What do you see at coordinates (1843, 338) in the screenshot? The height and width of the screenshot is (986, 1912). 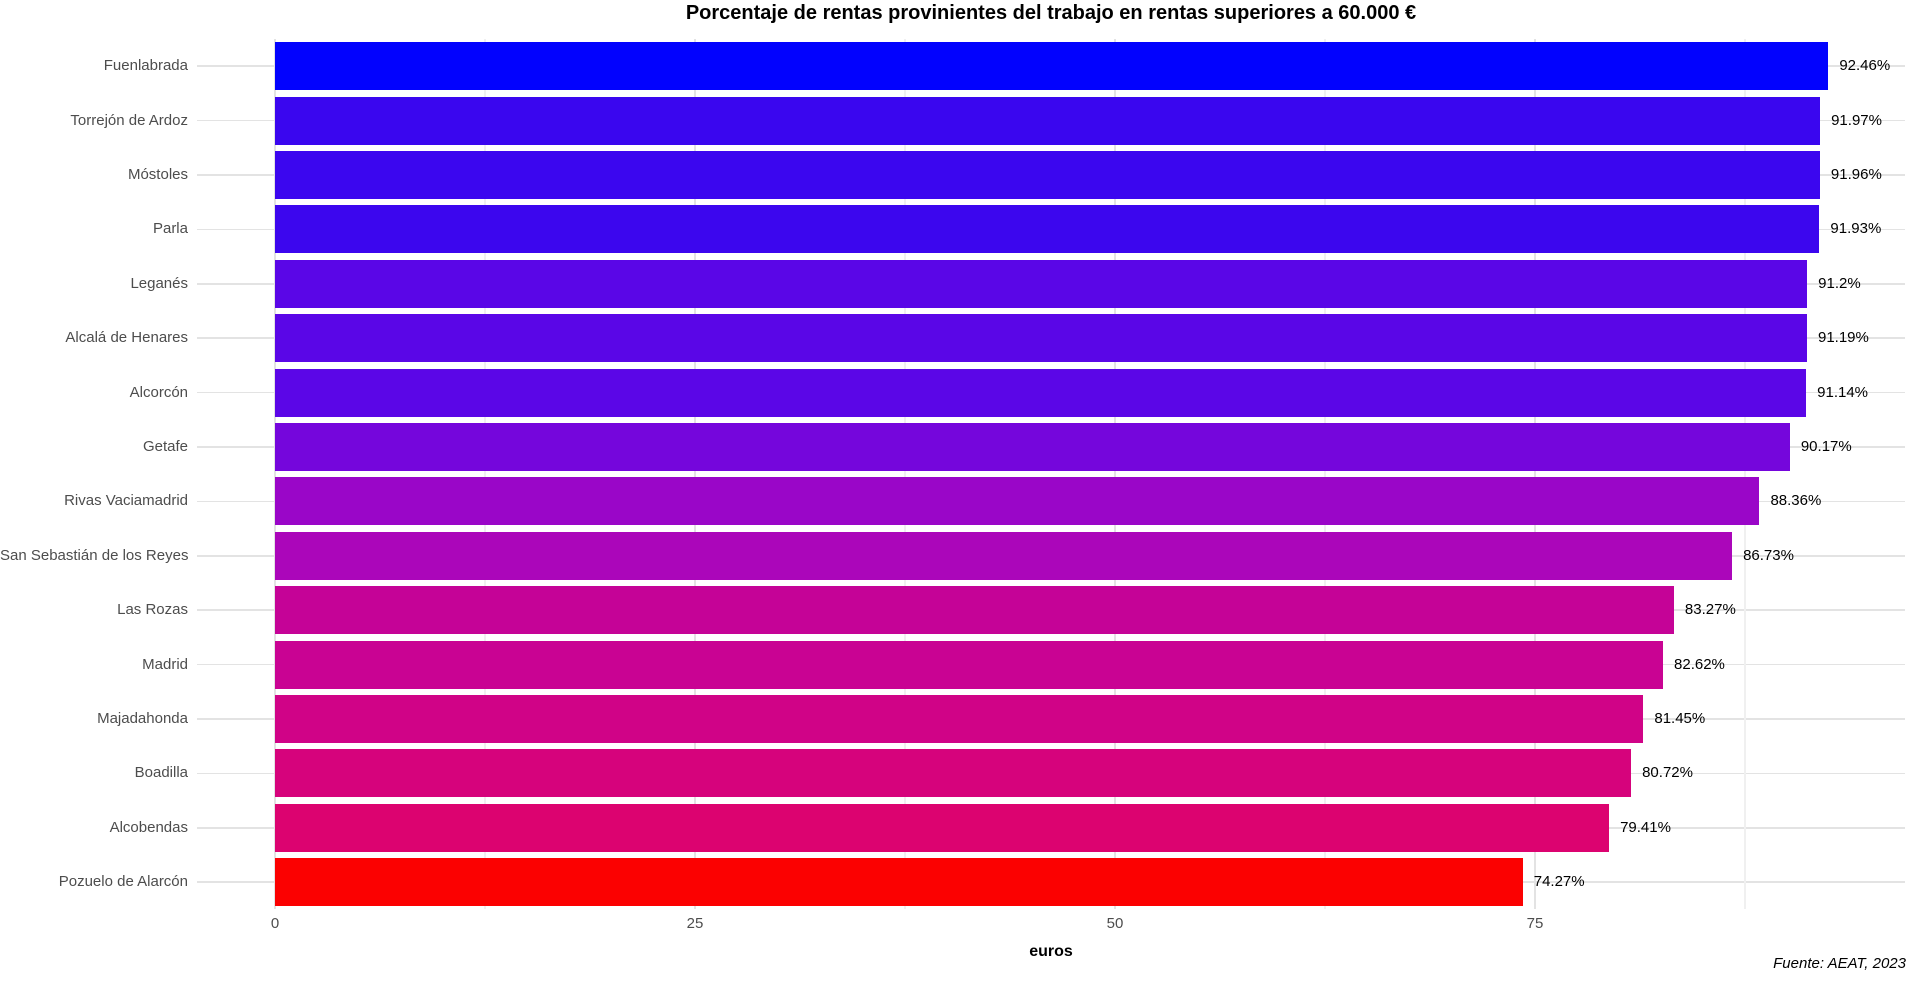 I see `bar-value-label: 91.19%` at bounding box center [1843, 338].